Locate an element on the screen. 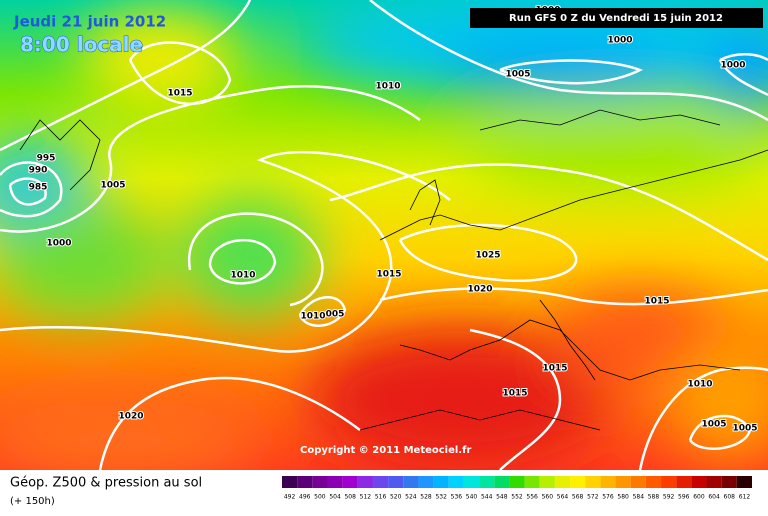 The image size is (768, 516). scale-label: 580 is located at coordinates (623, 497).